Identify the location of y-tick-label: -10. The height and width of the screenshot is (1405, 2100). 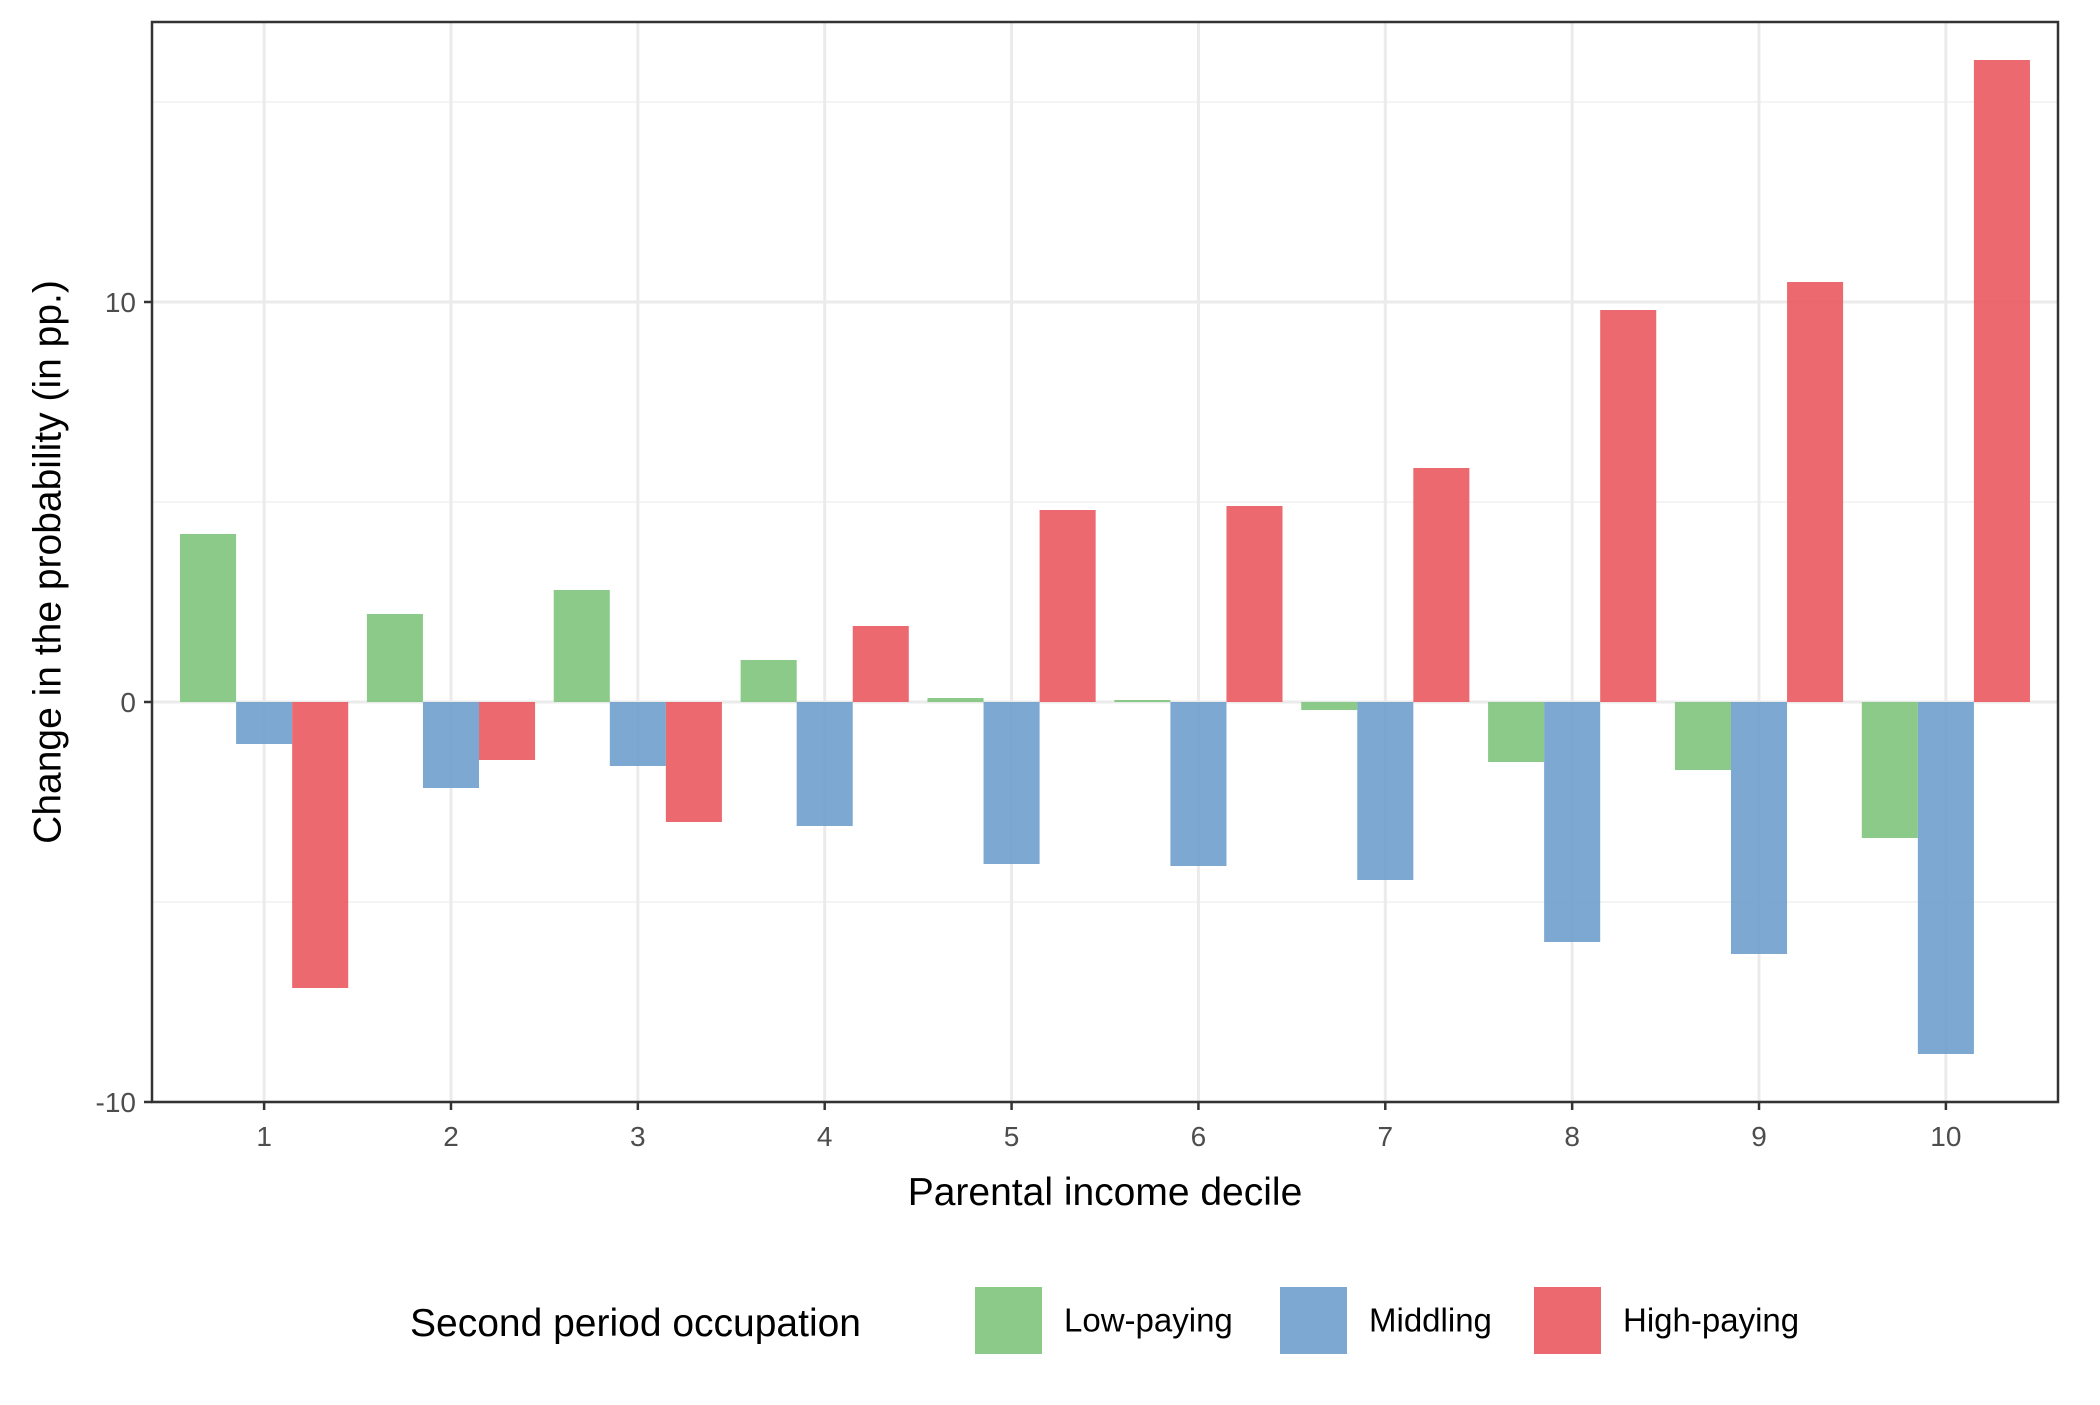
(116, 1102).